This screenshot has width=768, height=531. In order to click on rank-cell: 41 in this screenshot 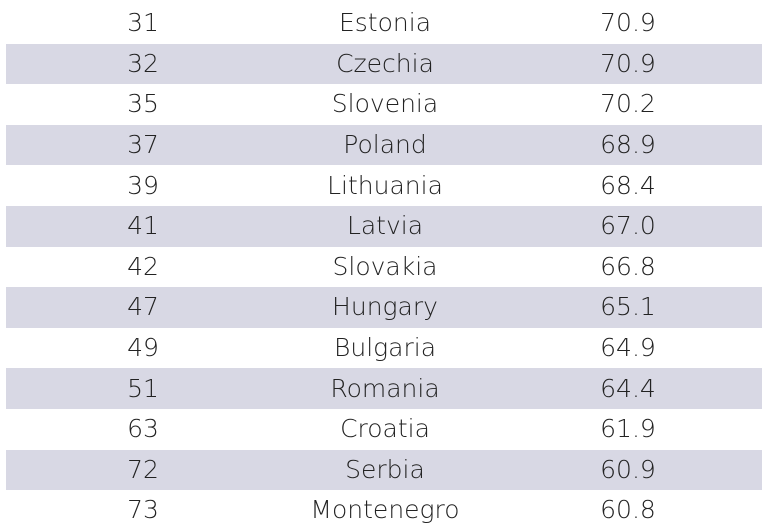, I will do `click(143, 226)`.